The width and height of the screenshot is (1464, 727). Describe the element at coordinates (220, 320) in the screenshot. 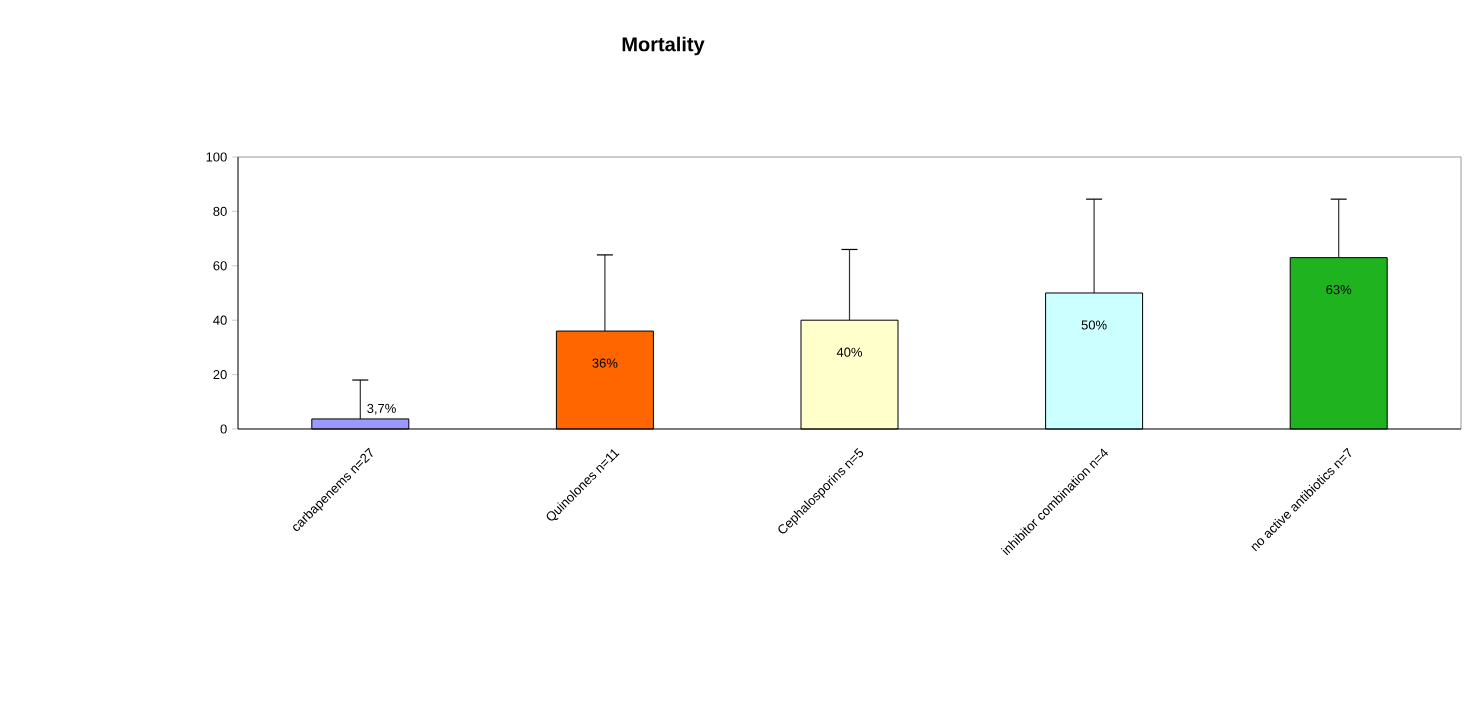

I see `y-tick-label: 40` at that location.